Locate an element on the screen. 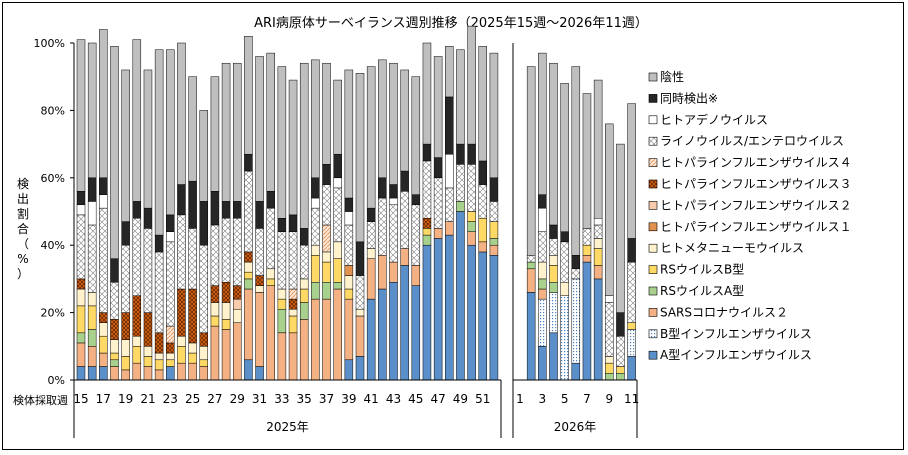 The width and height of the screenshot is (908, 455). x-tick-label: 19 is located at coordinates (125, 399).